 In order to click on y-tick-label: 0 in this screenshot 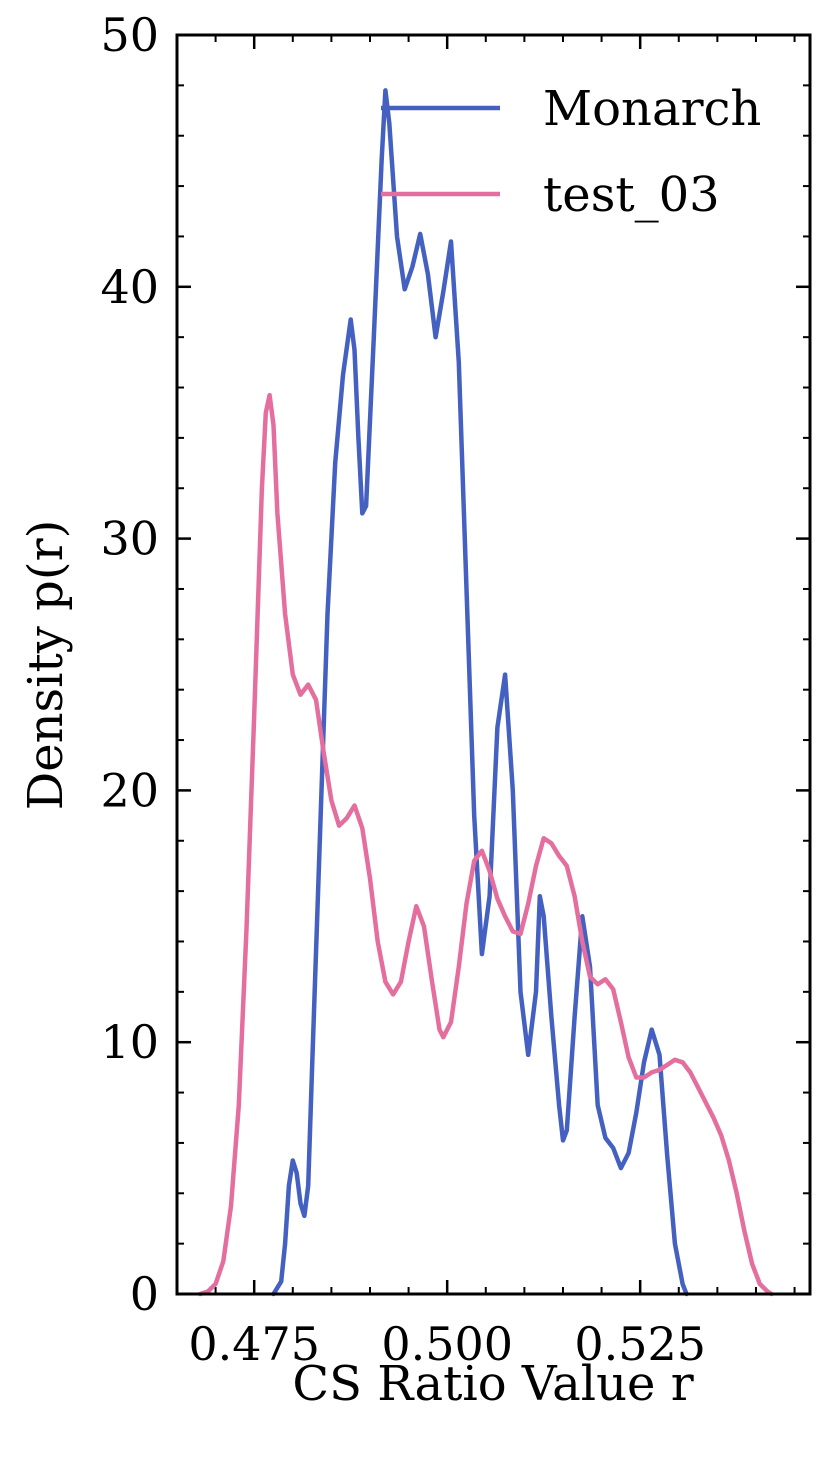, I will do `click(144, 1294)`.